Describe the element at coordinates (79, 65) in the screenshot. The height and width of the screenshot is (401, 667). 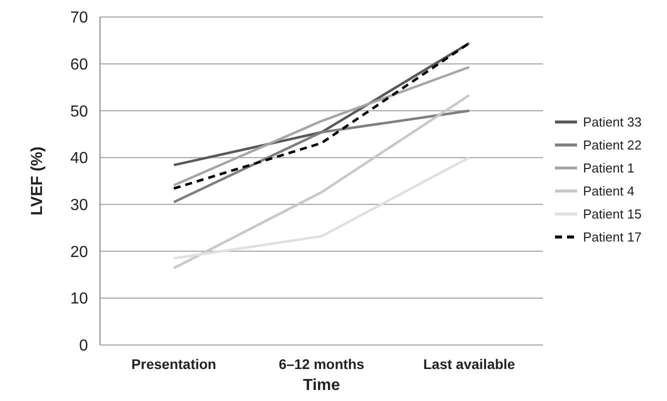
I see `y-tick-label: 60` at that location.